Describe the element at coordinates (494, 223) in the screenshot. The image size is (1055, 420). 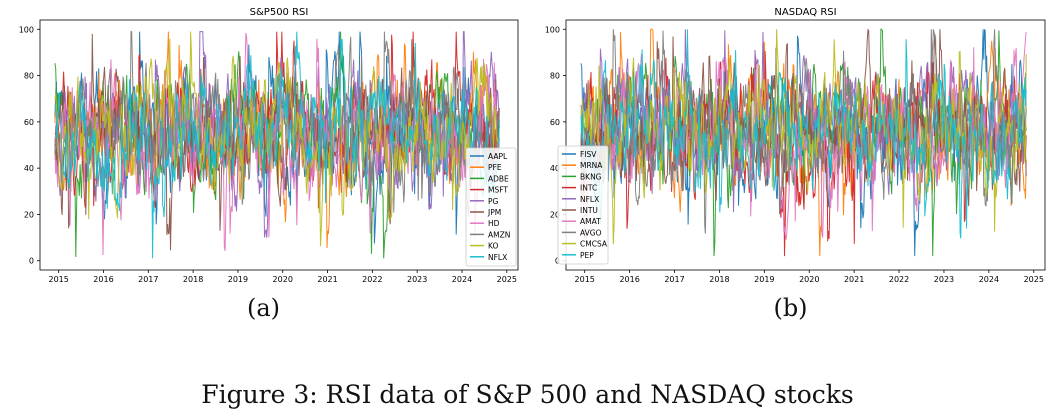
I see `legend-label-hd: HD` at that location.